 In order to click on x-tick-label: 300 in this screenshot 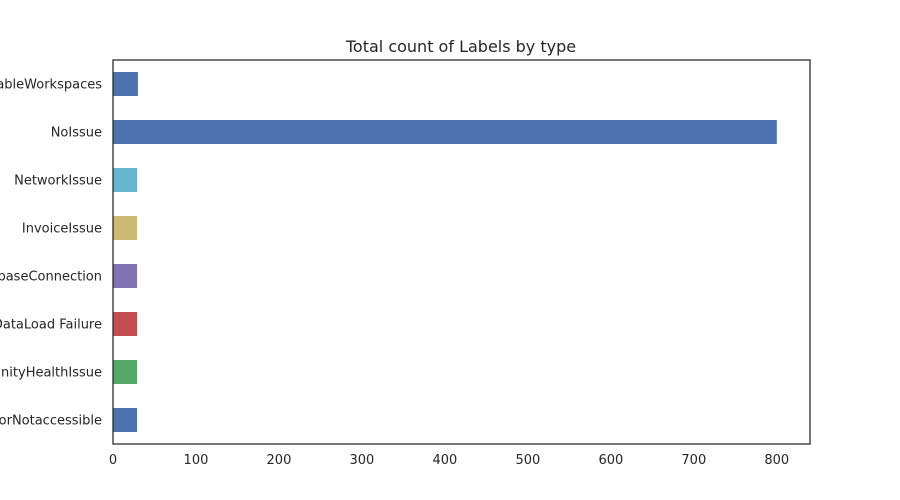, I will do `click(362, 460)`.